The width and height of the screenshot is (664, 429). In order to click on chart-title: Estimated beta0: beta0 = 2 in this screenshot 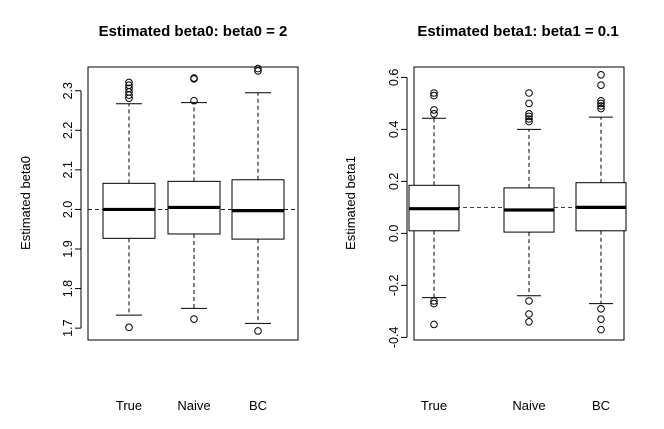, I will do `click(193, 31)`.